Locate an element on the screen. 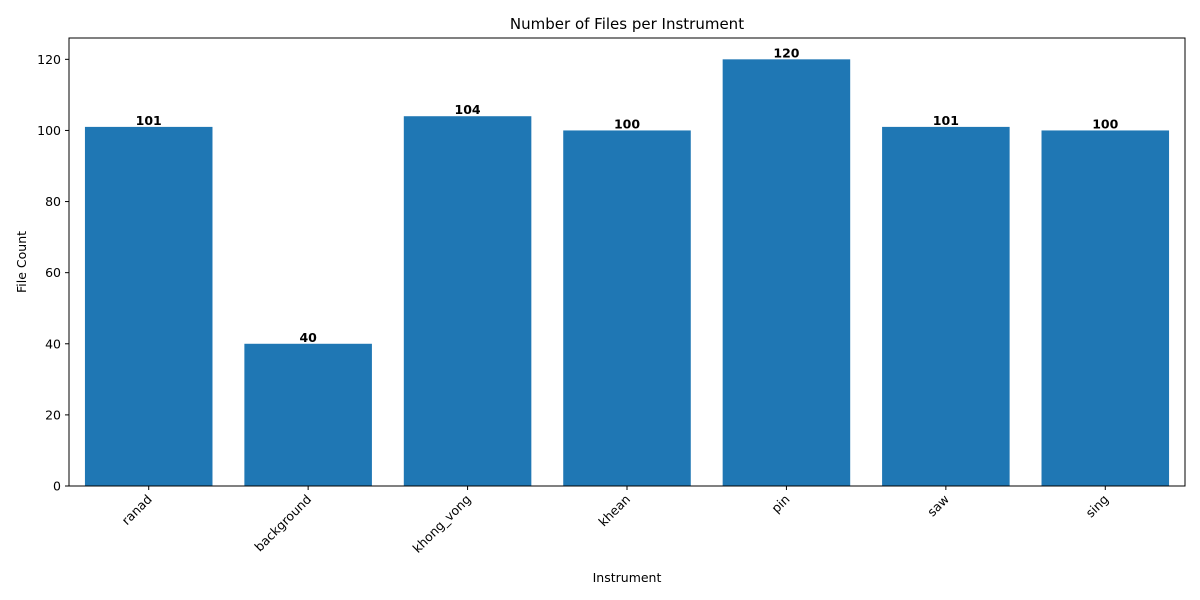  data-label-khong_vong: 104 is located at coordinates (468, 109).